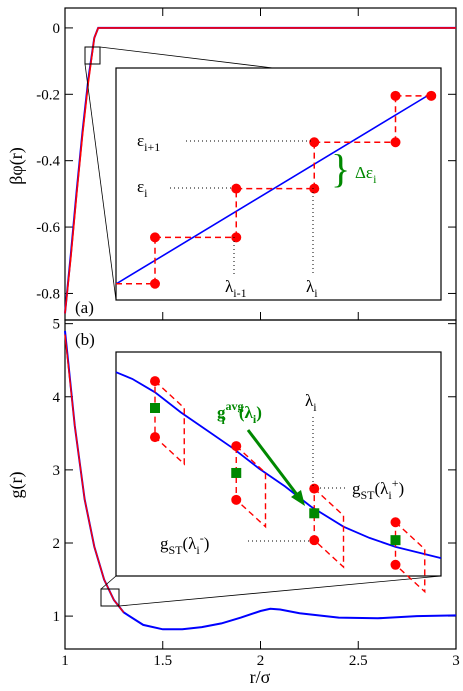 The width and height of the screenshot is (463, 691). Describe the element at coordinates (48, 228) in the screenshot. I see `ytick-label-a: -0.6` at that location.